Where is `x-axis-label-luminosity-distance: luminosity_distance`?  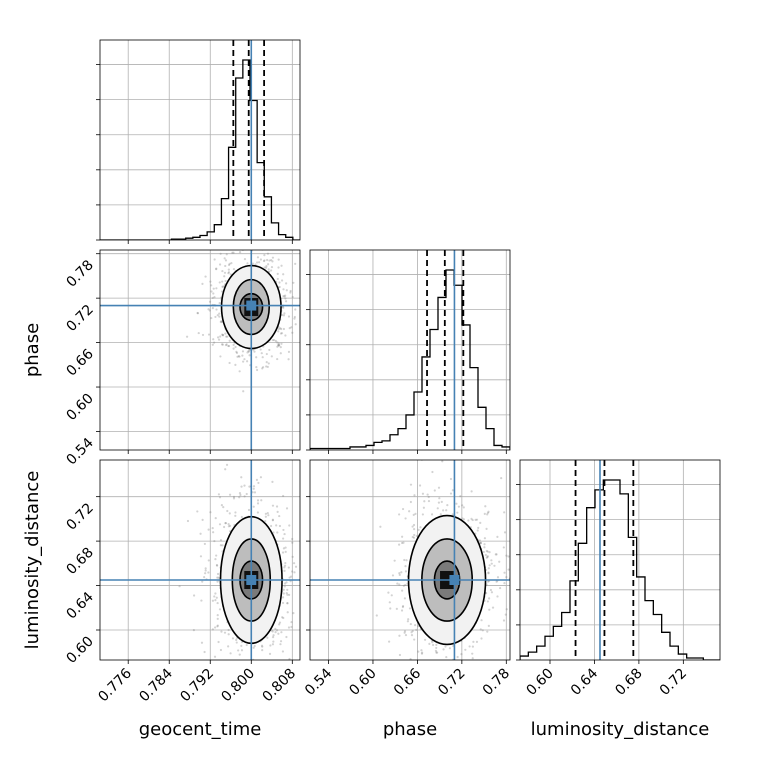
x-axis-label-luminosity-distance: luminosity_distance is located at coordinates (620, 729).